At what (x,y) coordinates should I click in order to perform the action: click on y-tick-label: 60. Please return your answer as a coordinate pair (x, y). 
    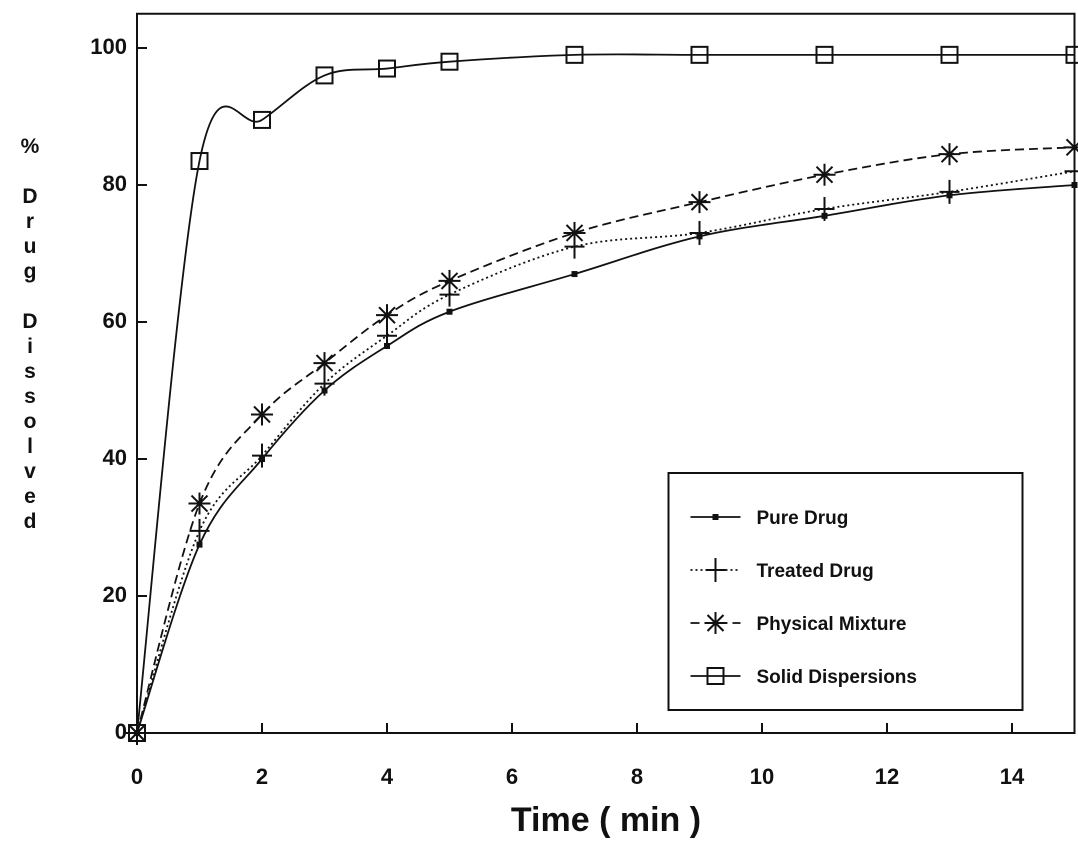
    Looking at the image, I should click on (115, 320).